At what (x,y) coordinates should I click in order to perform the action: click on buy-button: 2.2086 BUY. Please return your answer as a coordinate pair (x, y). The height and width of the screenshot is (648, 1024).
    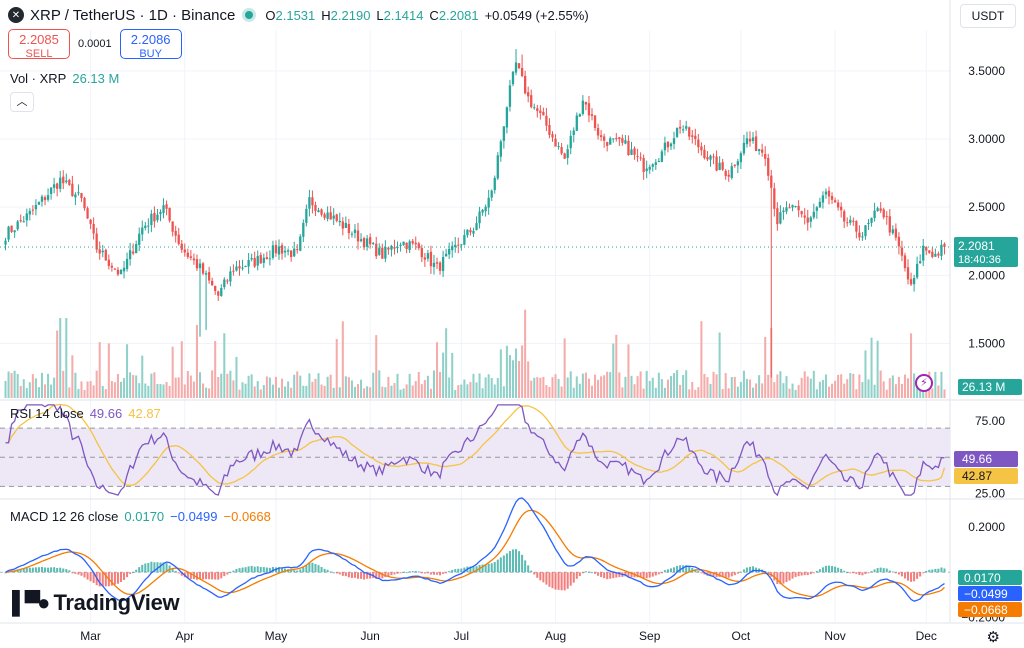
    Looking at the image, I should click on (150, 44).